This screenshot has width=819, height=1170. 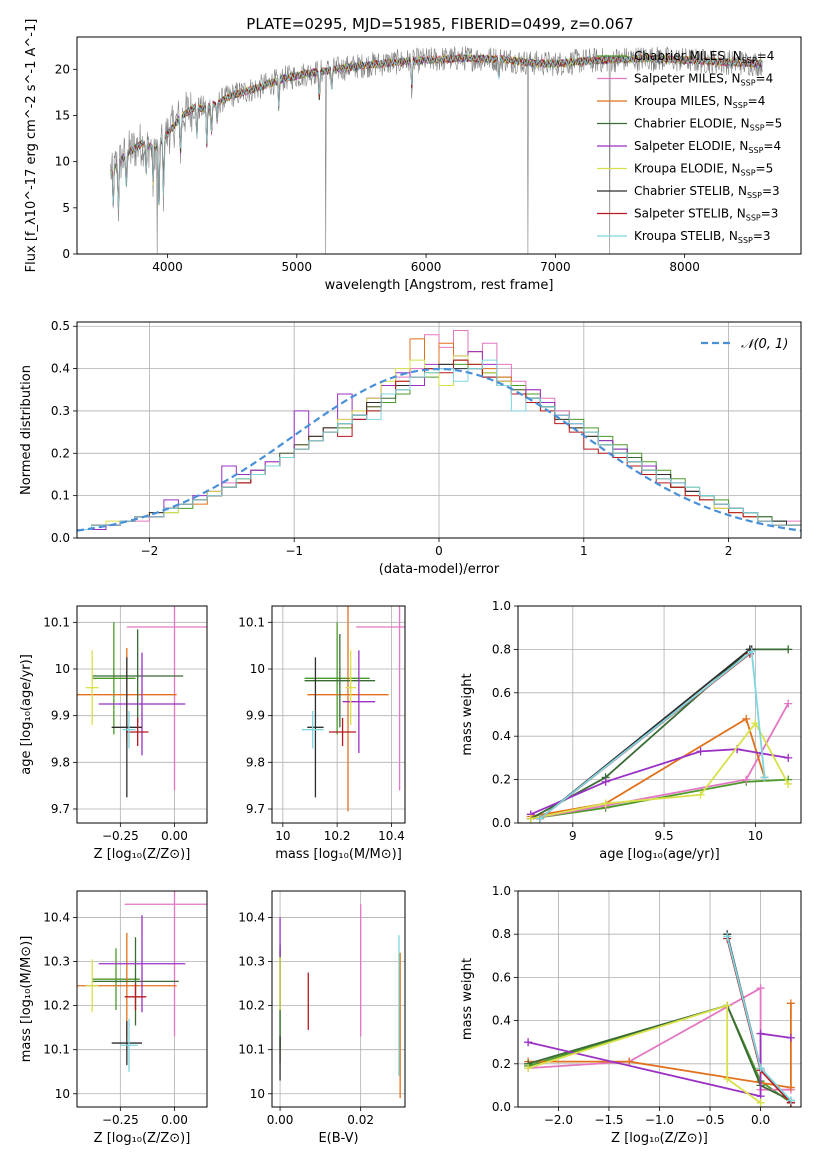 What do you see at coordinates (659, 799) in the screenshot?
I see `line-chabrier-miles` at bounding box center [659, 799].